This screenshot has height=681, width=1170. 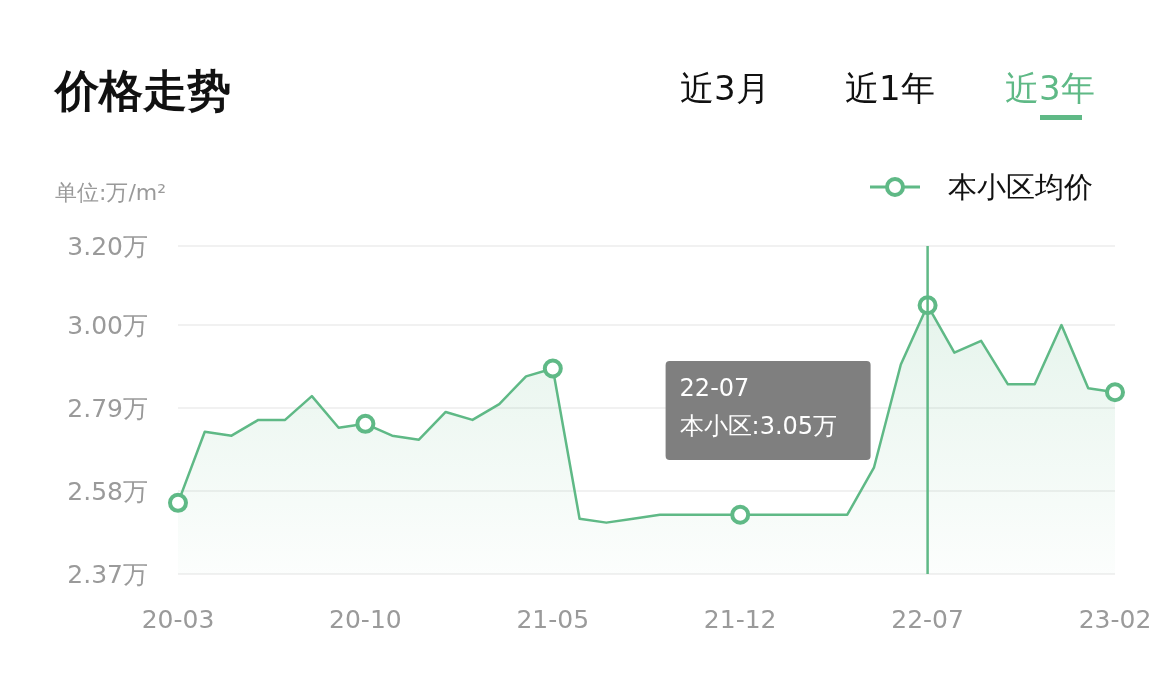 What do you see at coordinates (178, 619) in the screenshot?
I see `x-tick-label: 20-03` at bounding box center [178, 619].